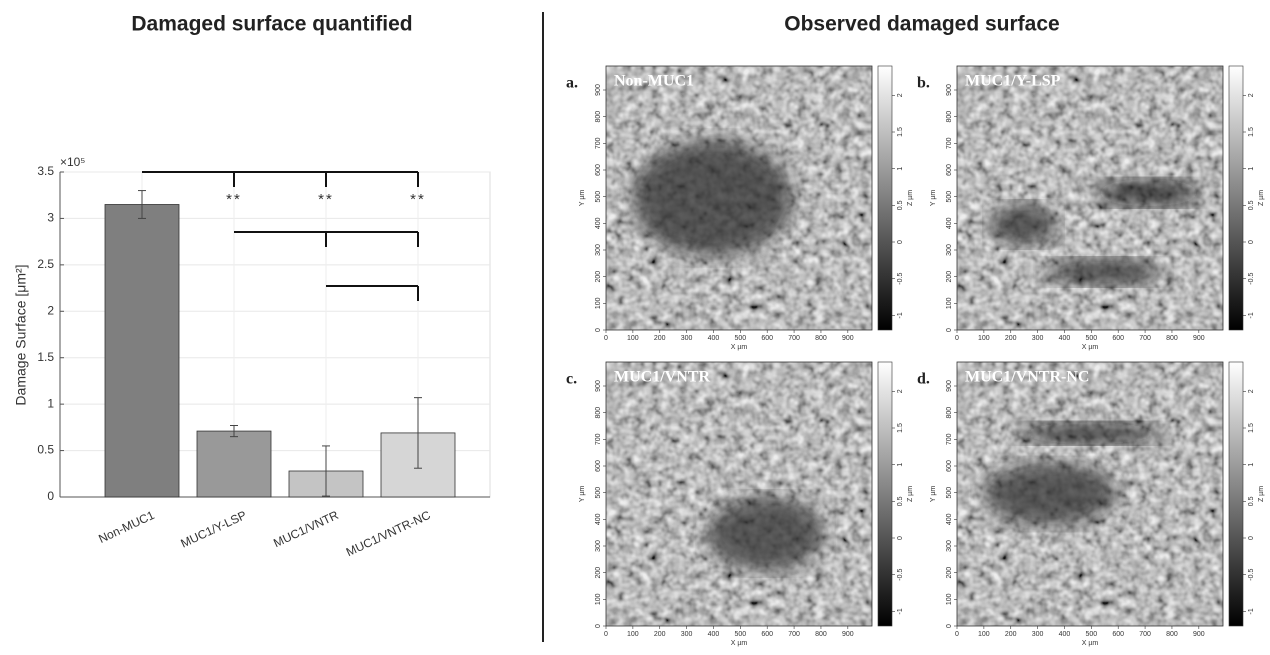 The height and width of the screenshot is (655, 1270). What do you see at coordinates (45, 357) in the screenshot?
I see `y-tick-label: 1.5` at bounding box center [45, 357].